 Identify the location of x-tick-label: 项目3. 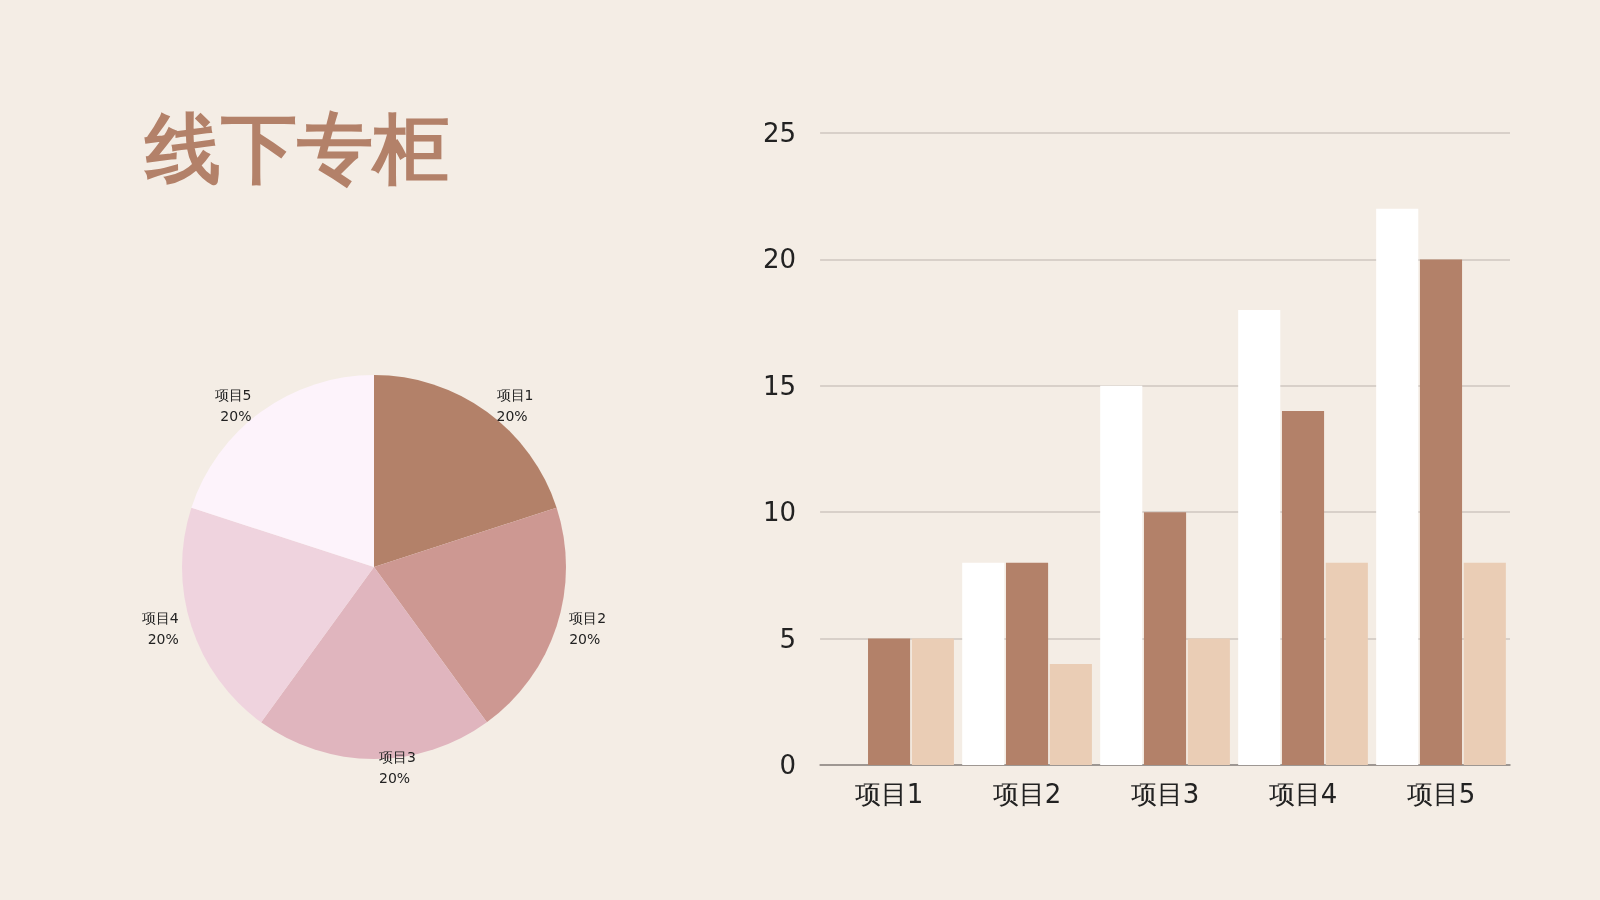
(1165, 794).